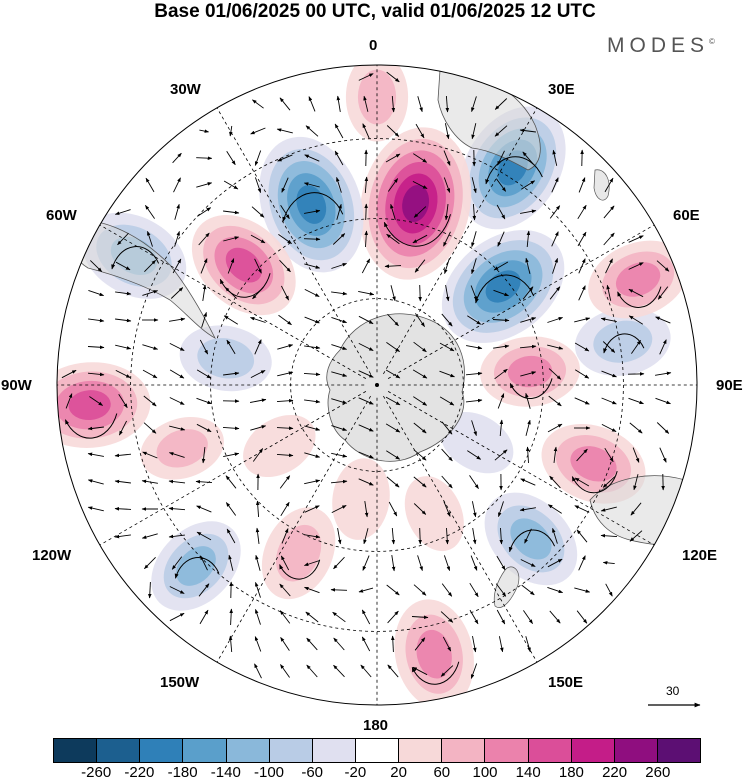  What do you see at coordinates (673, 691) in the screenshot?
I see `reference-vector-label: 30` at bounding box center [673, 691].